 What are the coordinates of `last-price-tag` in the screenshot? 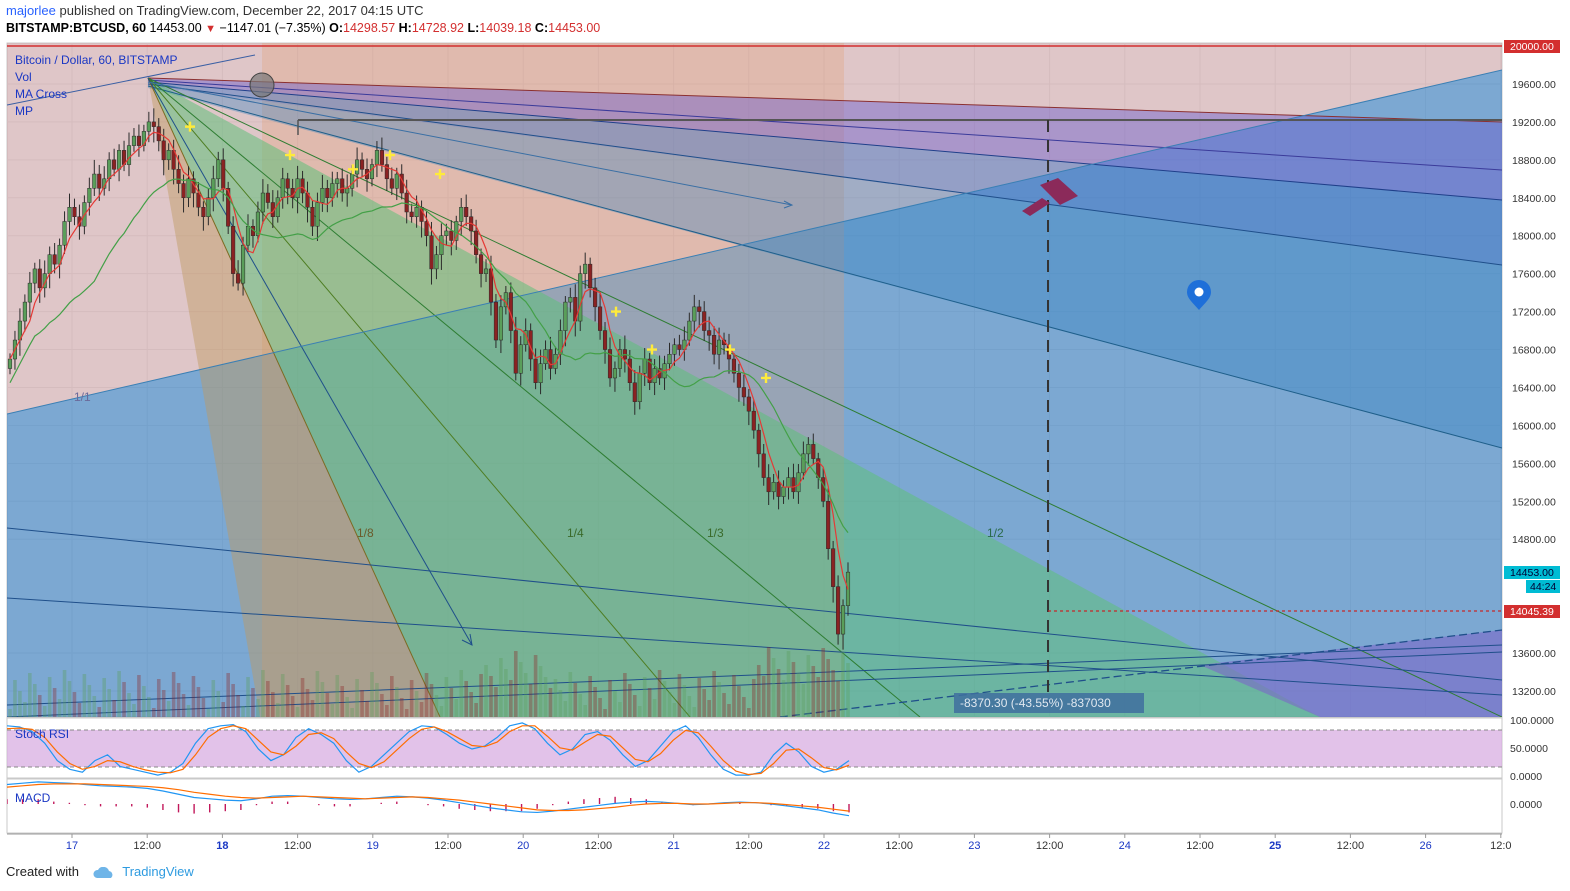 It's located at (1532, 572).